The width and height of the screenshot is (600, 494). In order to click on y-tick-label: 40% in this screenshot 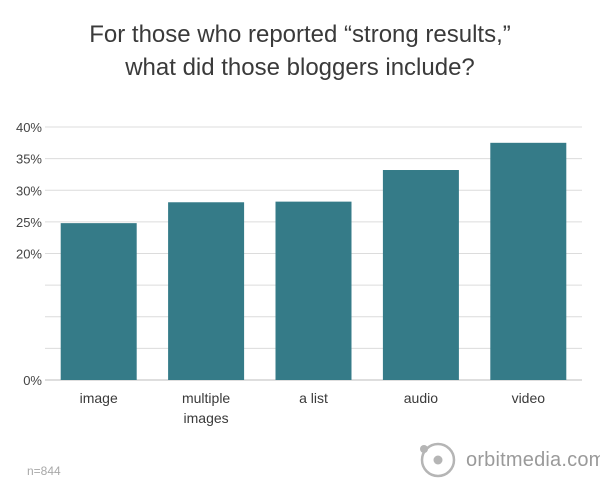, I will do `click(29, 127)`.